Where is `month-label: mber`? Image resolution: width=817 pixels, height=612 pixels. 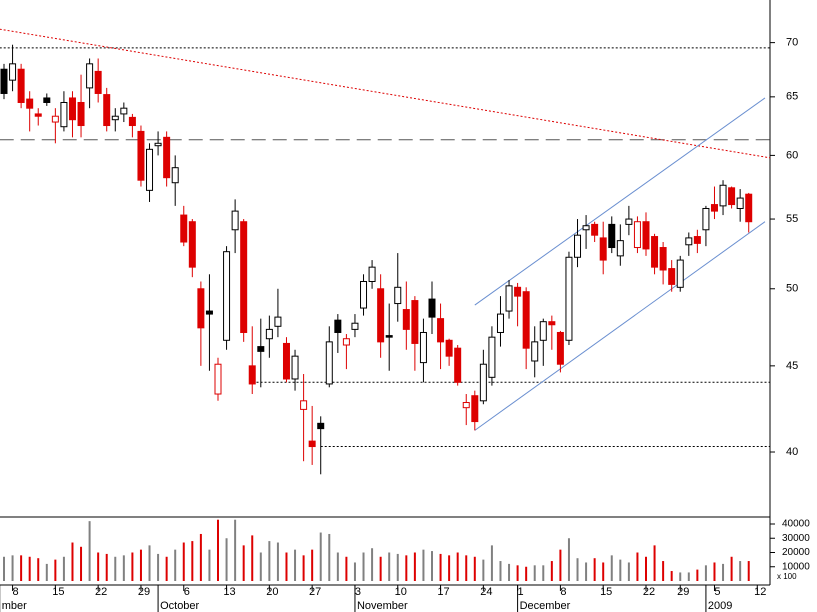 month-label: mber is located at coordinates (14, 606).